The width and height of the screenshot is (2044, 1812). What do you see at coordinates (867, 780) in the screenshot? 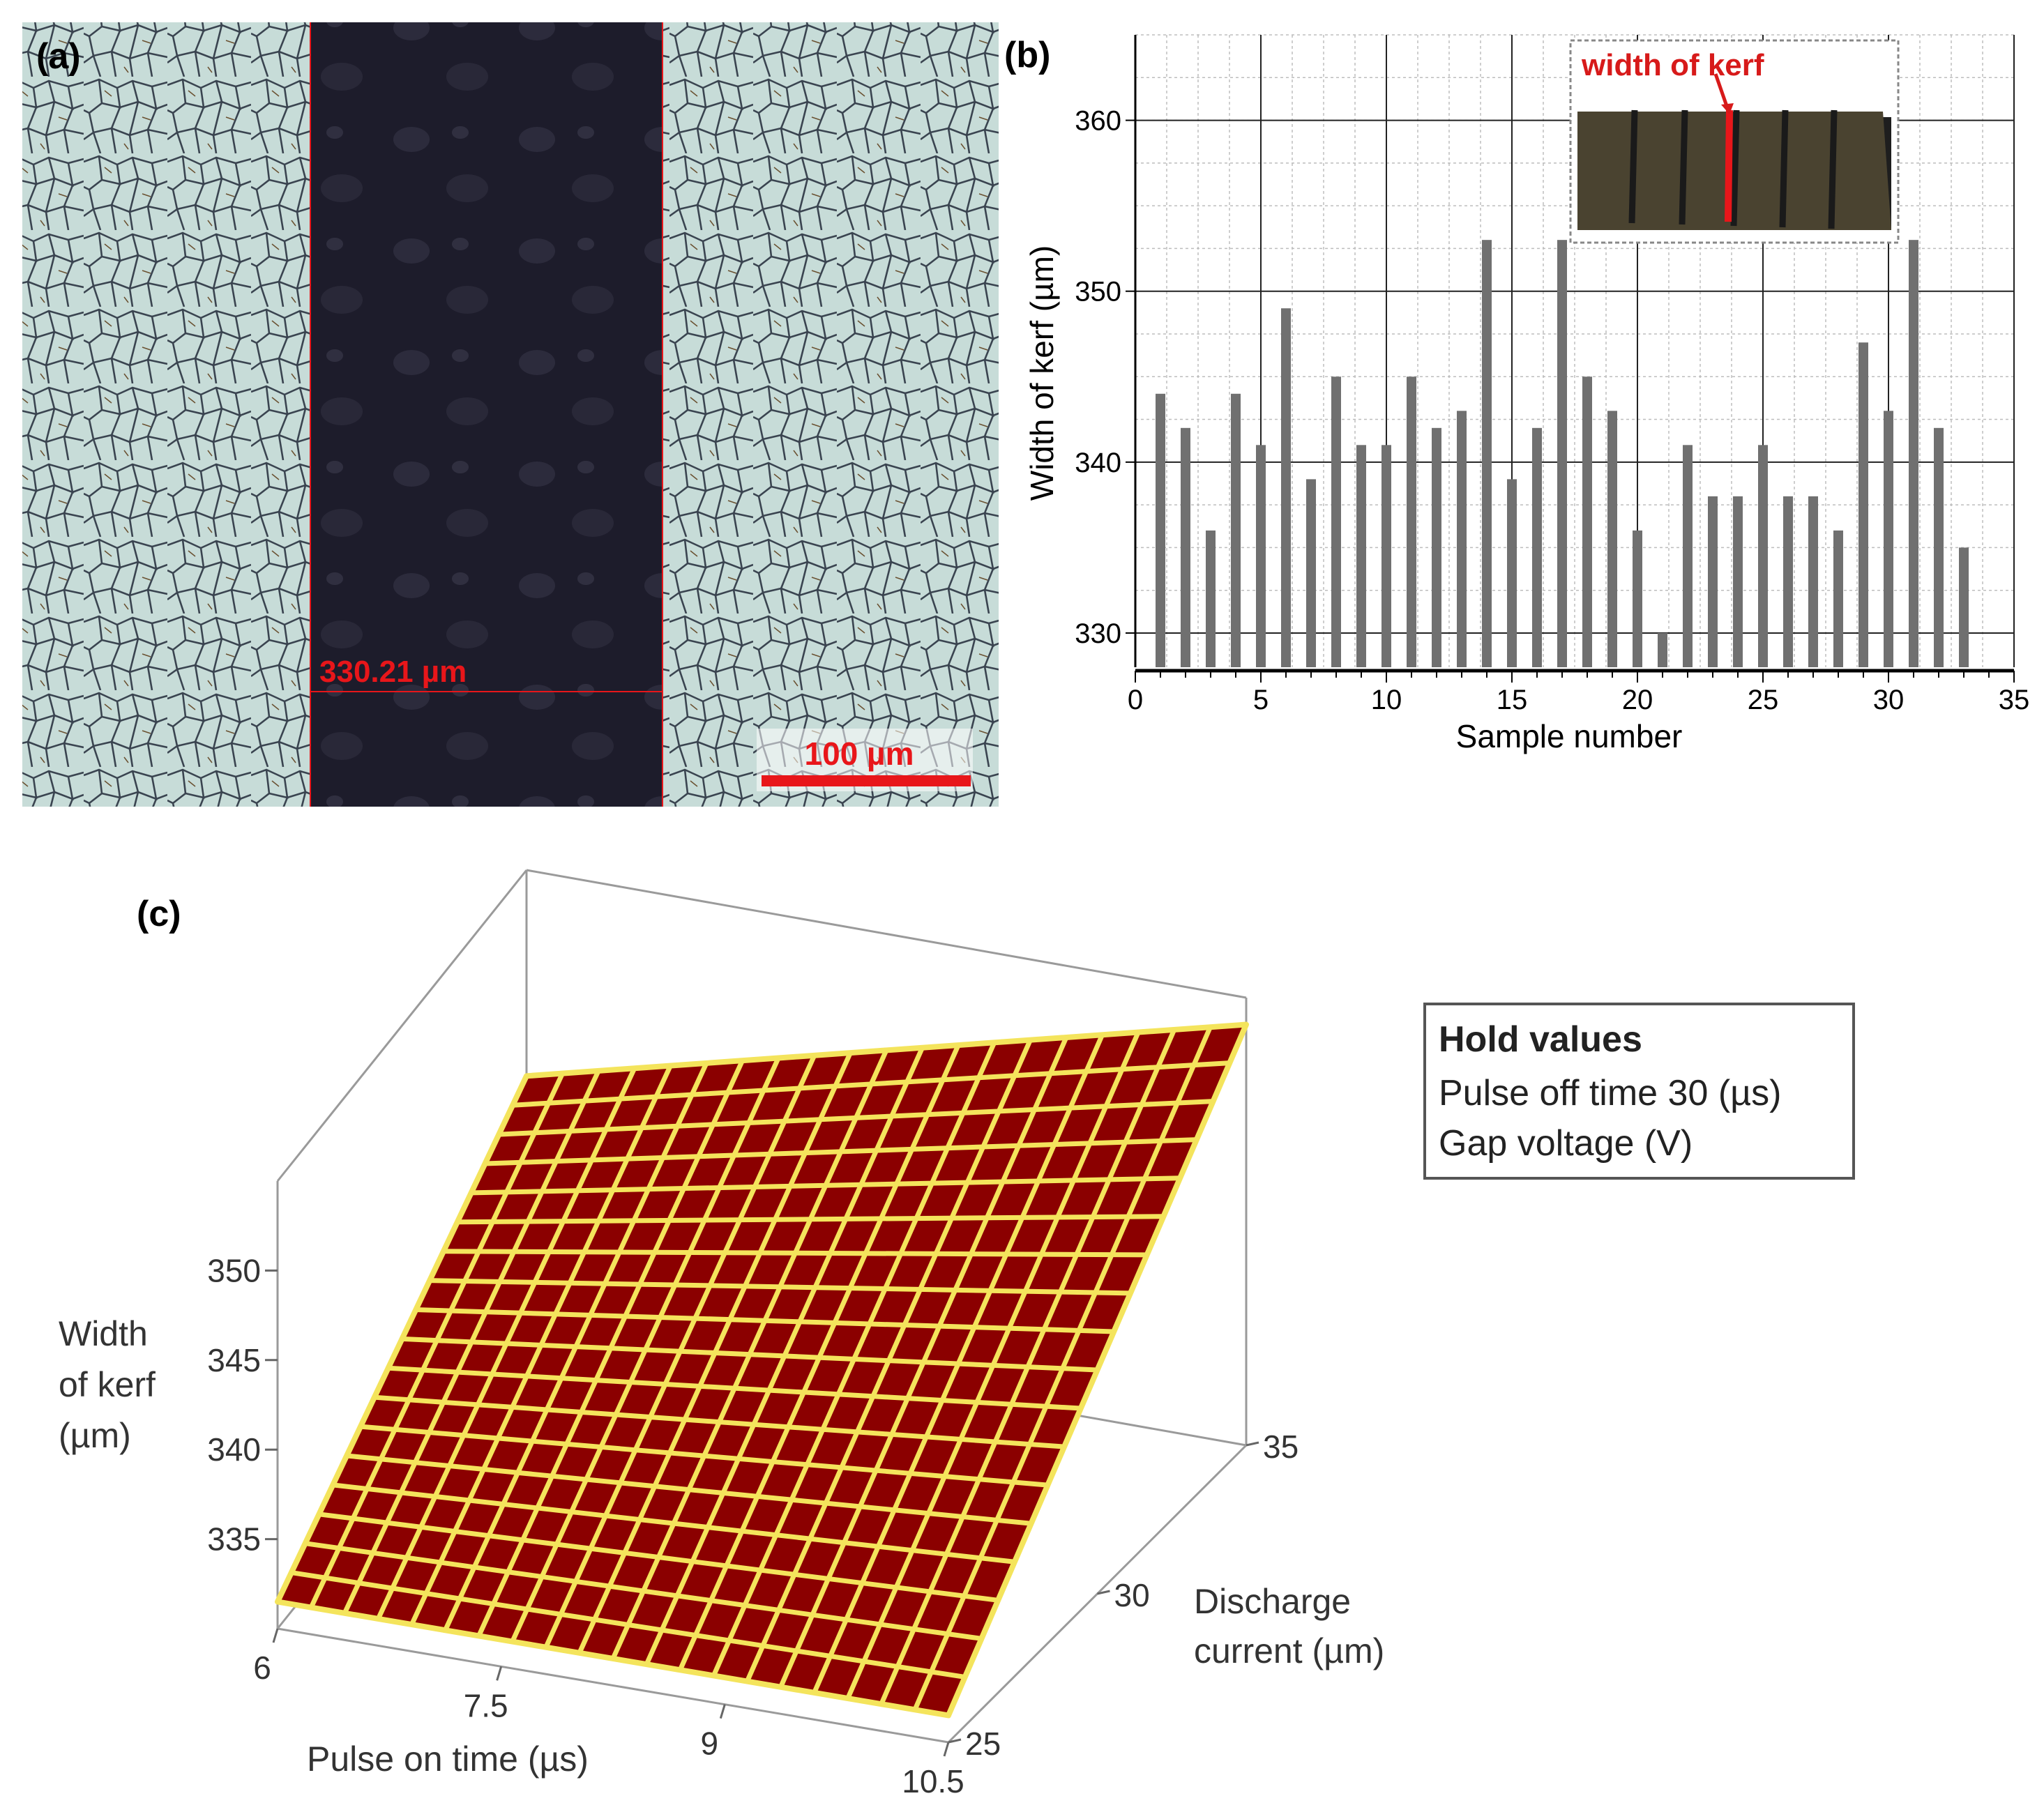
I see `scale-bar` at bounding box center [867, 780].